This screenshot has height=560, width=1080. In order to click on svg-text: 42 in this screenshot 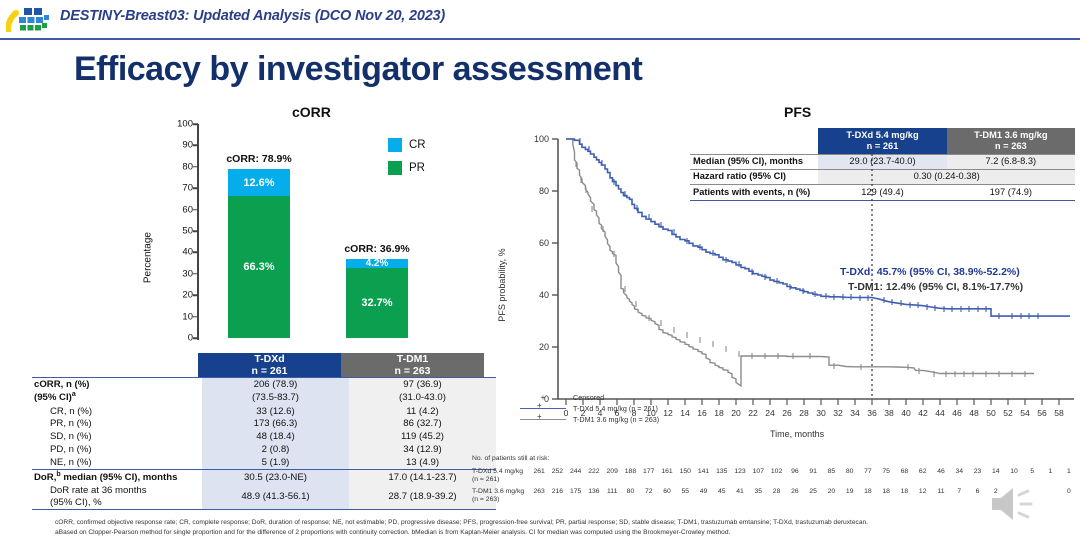, I will do `click(923, 413)`.